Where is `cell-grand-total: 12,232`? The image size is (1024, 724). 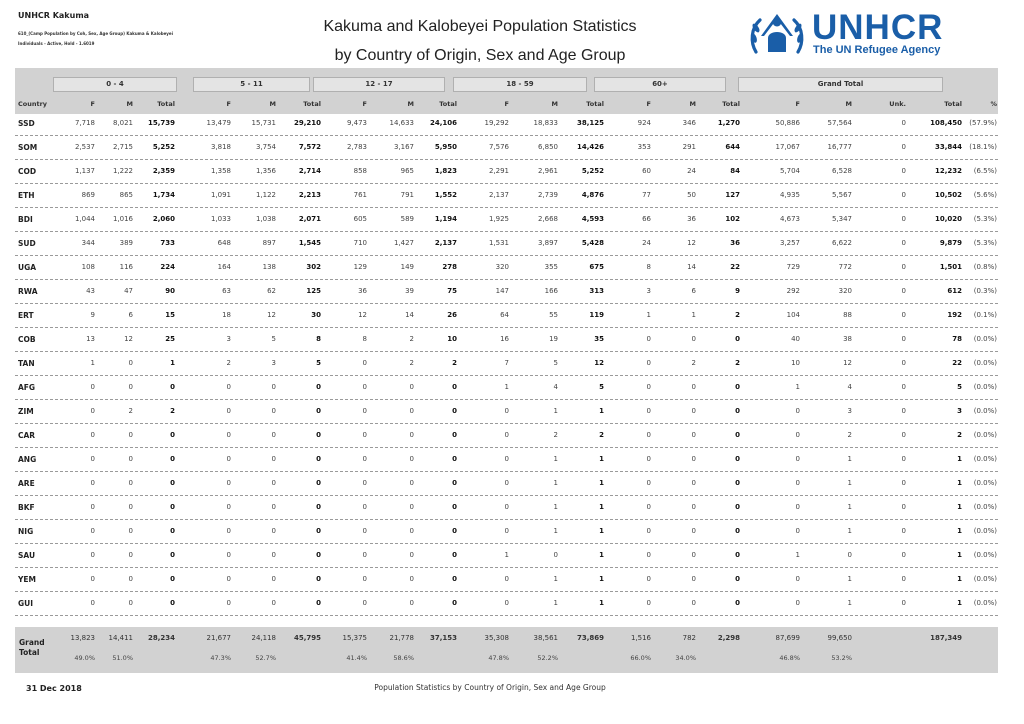
cell-grand-total: 12,232 is located at coordinates (948, 171).